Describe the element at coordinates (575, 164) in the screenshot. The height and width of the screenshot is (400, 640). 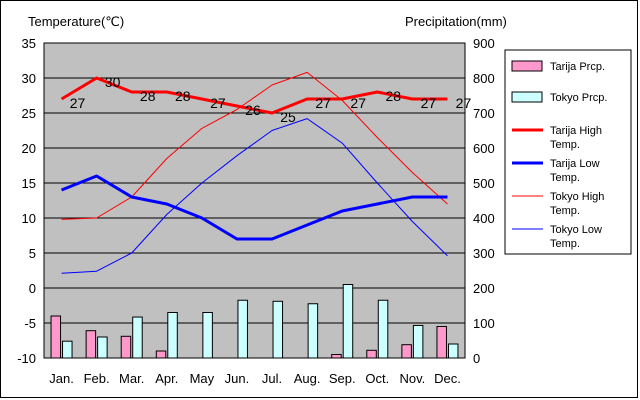
I see `legend-label: Tarija Low` at that location.